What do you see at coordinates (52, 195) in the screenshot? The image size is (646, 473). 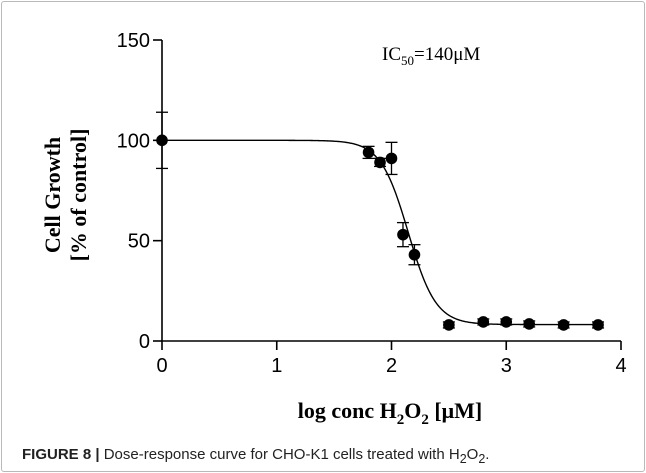 I see `y-axis-title-line1: Cell Growth` at bounding box center [52, 195].